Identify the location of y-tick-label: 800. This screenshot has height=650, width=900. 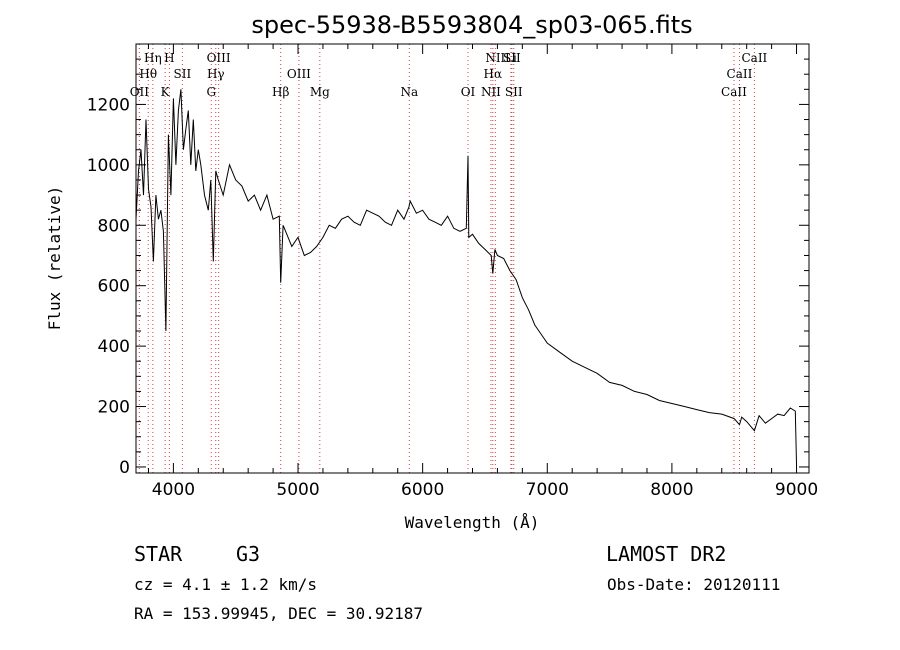
(114, 226).